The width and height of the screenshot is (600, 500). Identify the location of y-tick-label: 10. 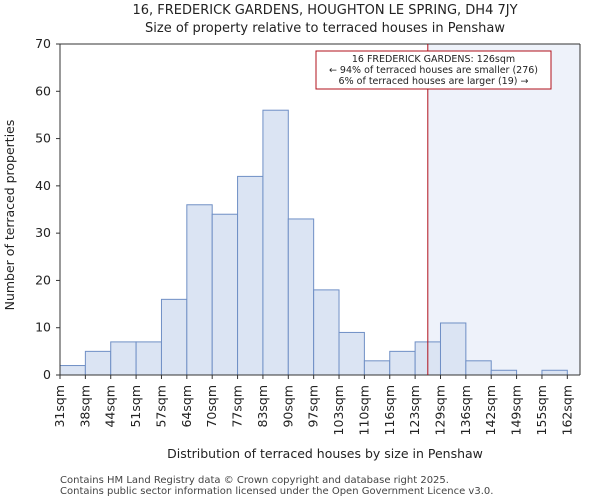
(43, 327).